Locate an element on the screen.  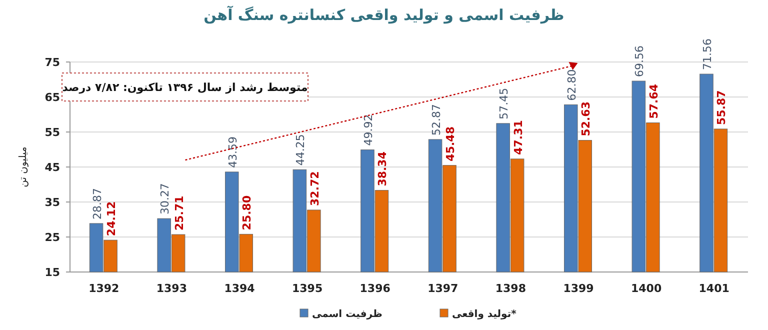
x-tick-label: 1392 is located at coordinates (104, 288).